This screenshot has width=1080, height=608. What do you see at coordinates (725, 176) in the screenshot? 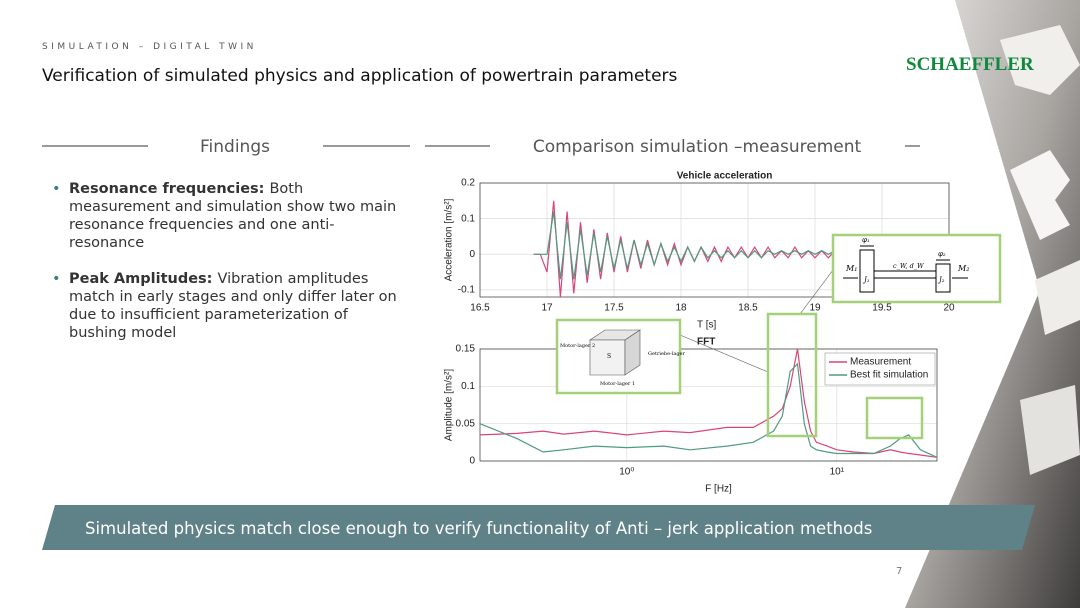
I see `chart-title: Vehicle acceleration` at bounding box center [725, 176].